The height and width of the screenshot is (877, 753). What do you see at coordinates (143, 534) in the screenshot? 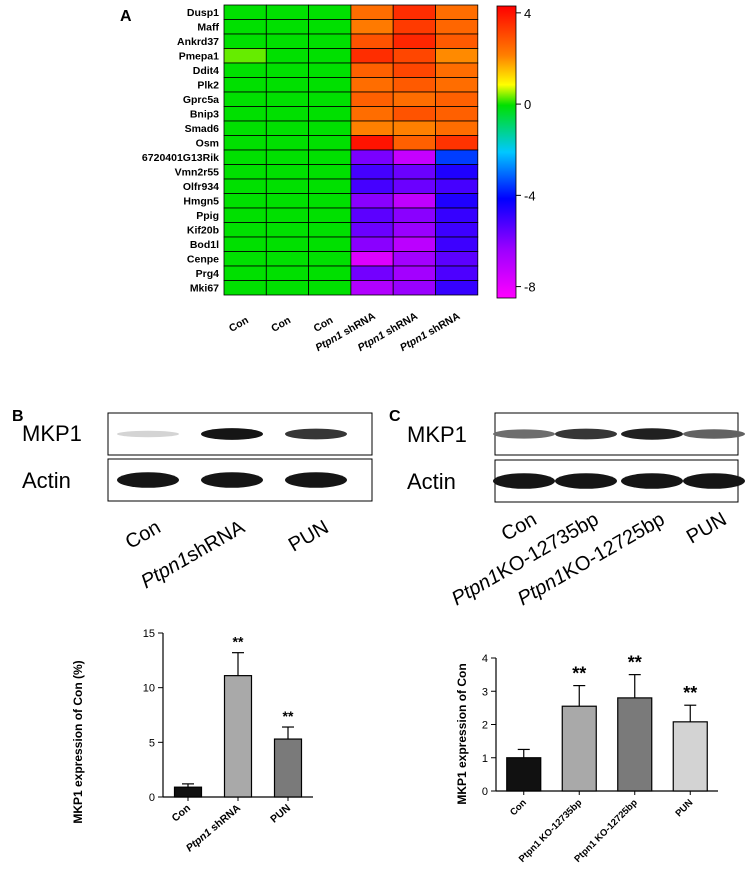
I see `blot-lane-label: Con` at bounding box center [143, 534].